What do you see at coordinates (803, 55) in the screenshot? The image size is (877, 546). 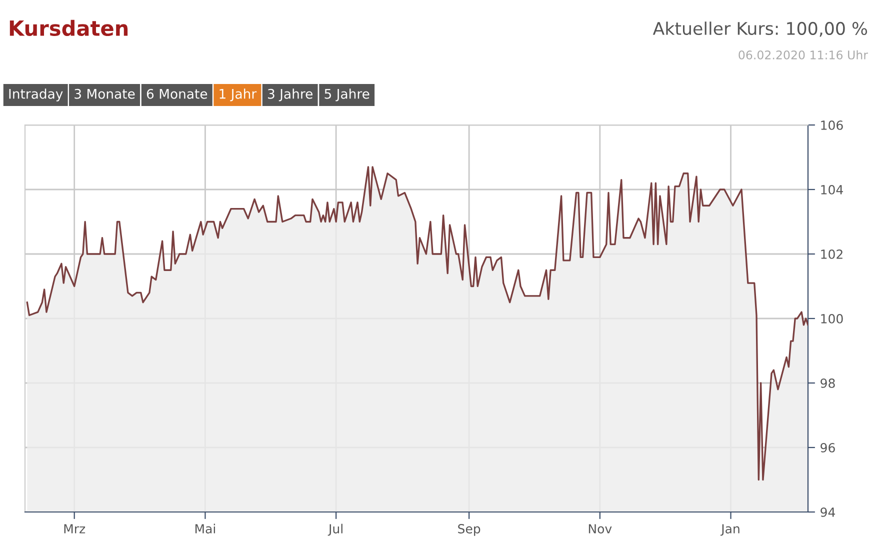 I see `text: 06.02.2020 11:16 Uhr` at bounding box center [803, 55].